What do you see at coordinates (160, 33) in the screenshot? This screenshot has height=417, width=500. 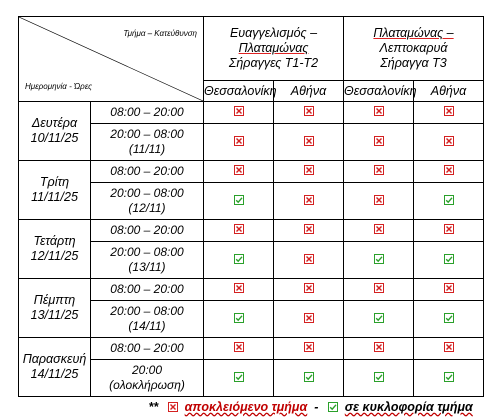 I see `diagonal-top-label: Τμήμα – Κατεύθυνση` at bounding box center [160, 33].